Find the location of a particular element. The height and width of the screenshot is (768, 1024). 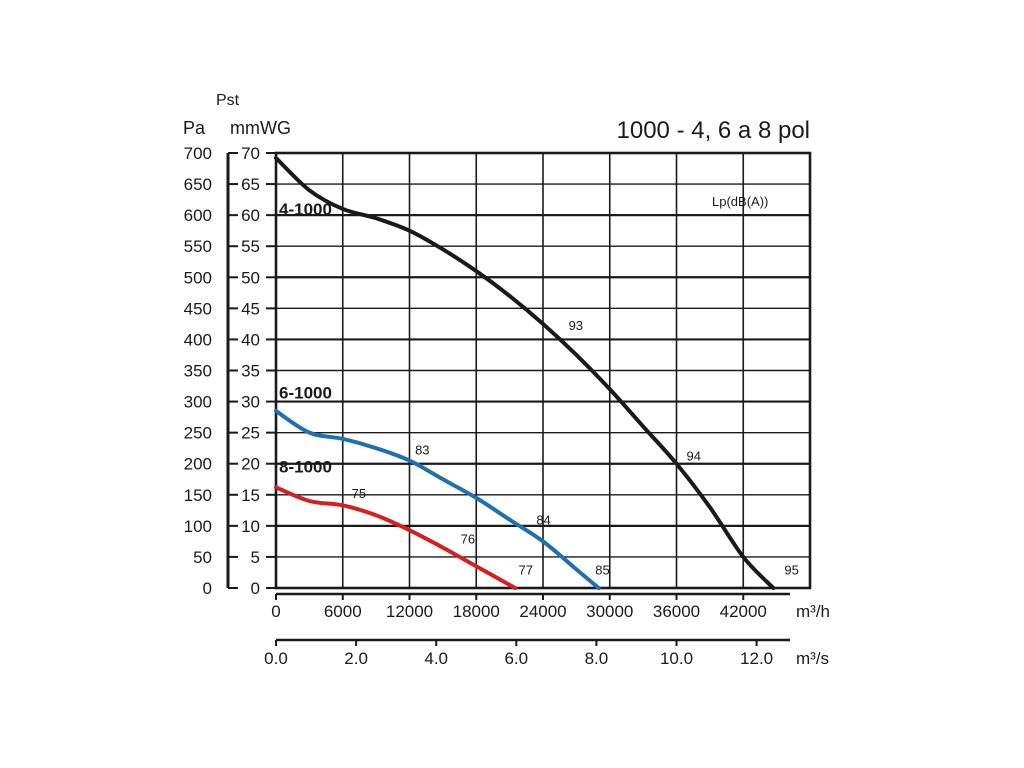

noise-level-label: 83 is located at coordinates (422, 449).